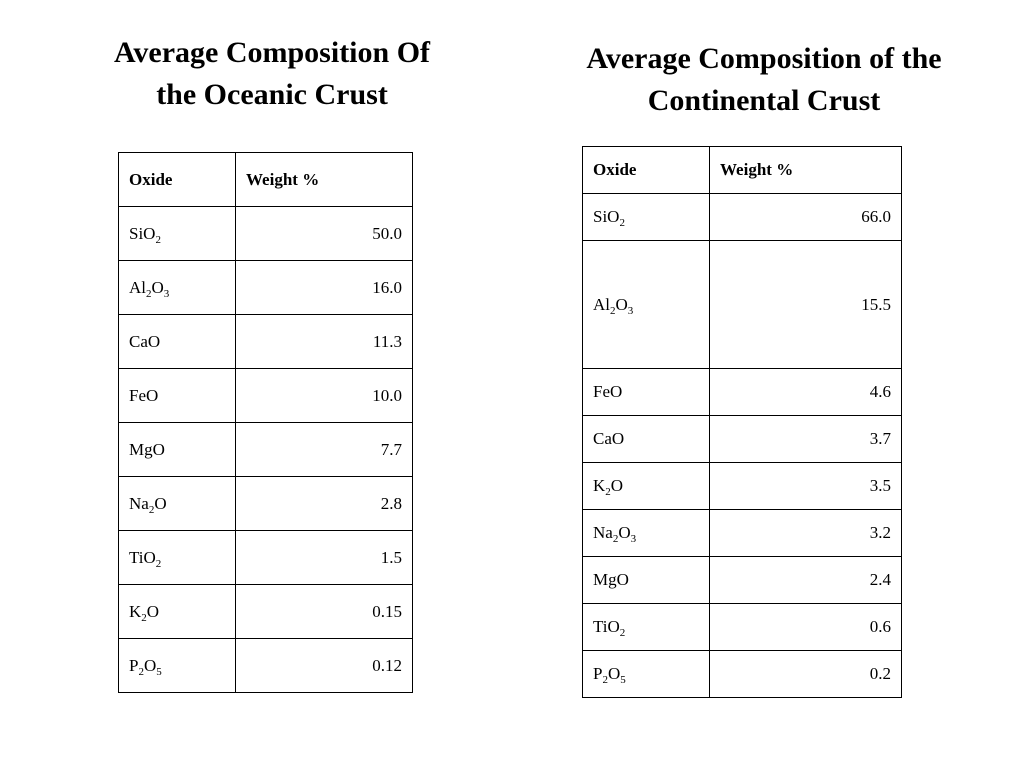  I want to click on weight-percent-cell: 16.0, so click(324, 287).